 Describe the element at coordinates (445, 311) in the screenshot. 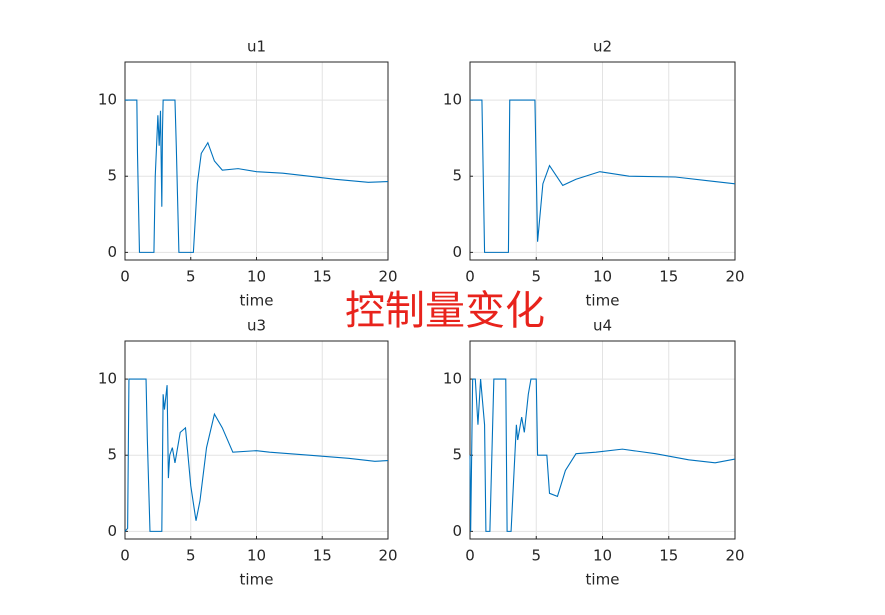

I see `overlay-title: 控制量变化` at that location.